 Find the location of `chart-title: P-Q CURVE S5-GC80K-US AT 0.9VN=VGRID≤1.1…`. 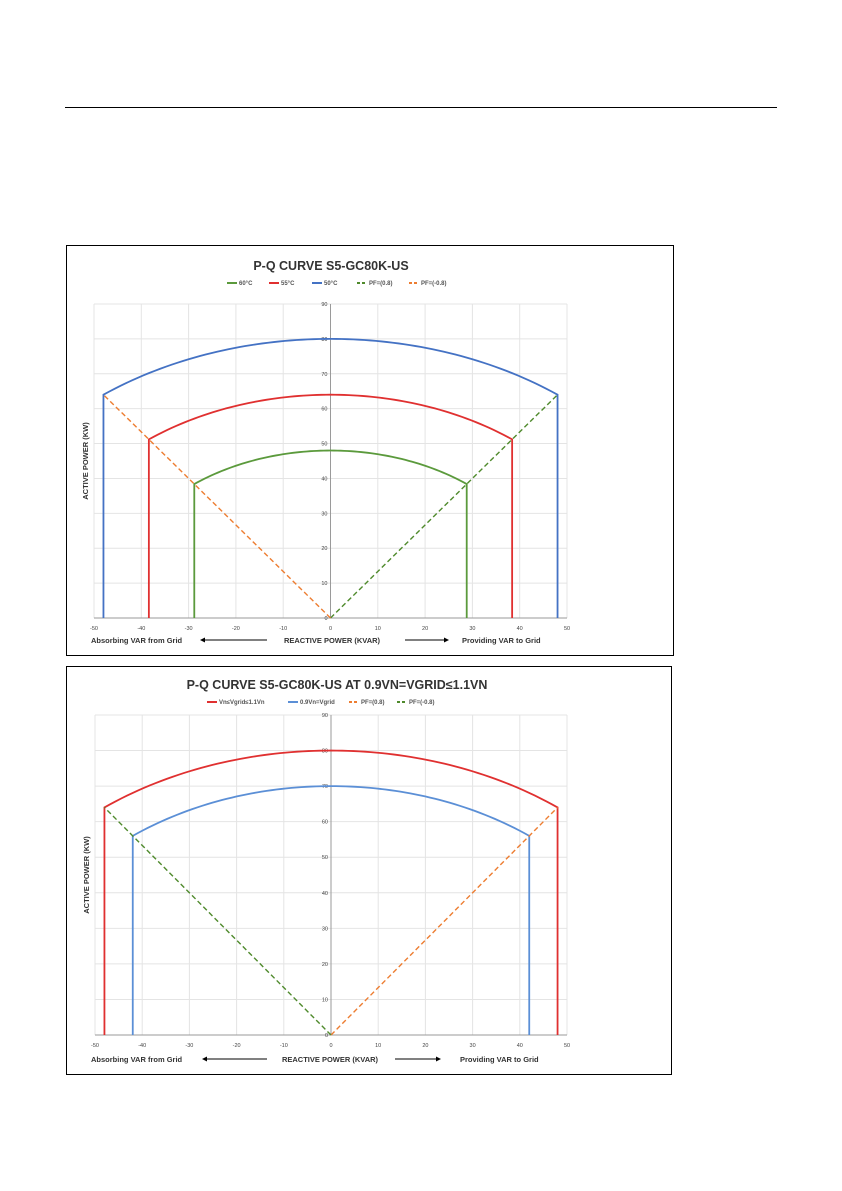

chart-title: P-Q CURVE S5-GC80K-US AT 0.9VN=VGRID≤1.1… is located at coordinates (337, 685).